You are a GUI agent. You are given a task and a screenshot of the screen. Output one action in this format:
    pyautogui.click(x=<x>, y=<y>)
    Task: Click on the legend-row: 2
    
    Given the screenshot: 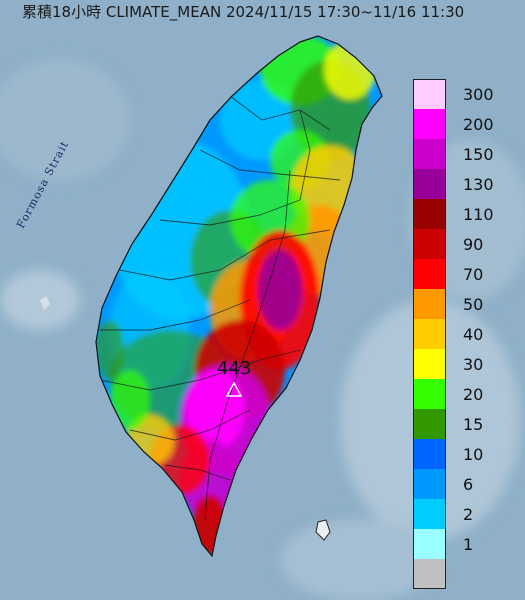 What is the action you would take?
    pyautogui.click(x=465, y=514)
    